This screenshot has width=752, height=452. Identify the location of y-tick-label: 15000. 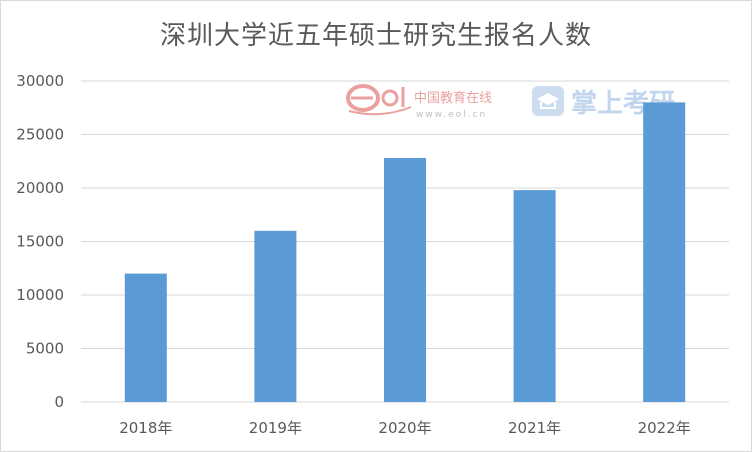
(40, 242).